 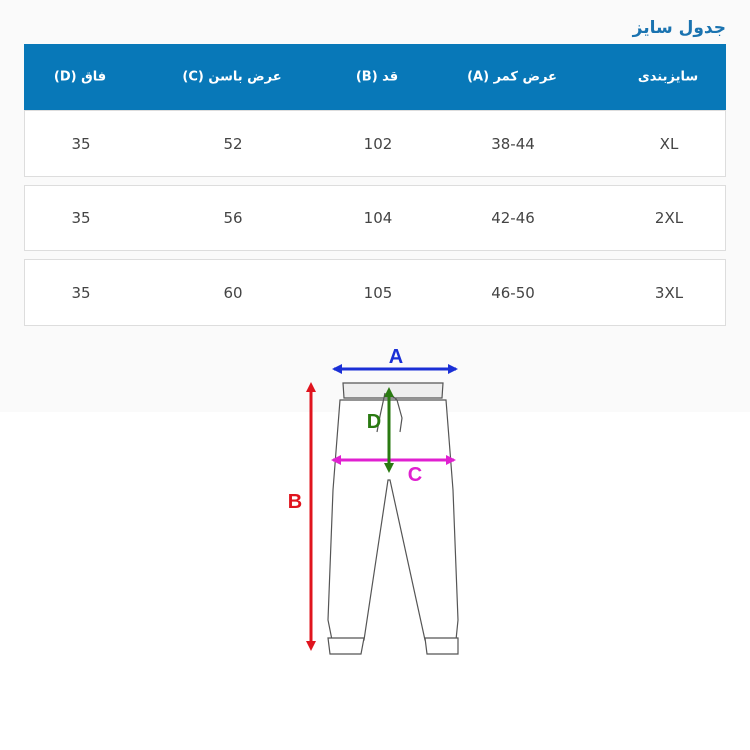 What do you see at coordinates (232, 77) in the screenshot?
I see `header-hip: عرض باسن (C)` at bounding box center [232, 77].